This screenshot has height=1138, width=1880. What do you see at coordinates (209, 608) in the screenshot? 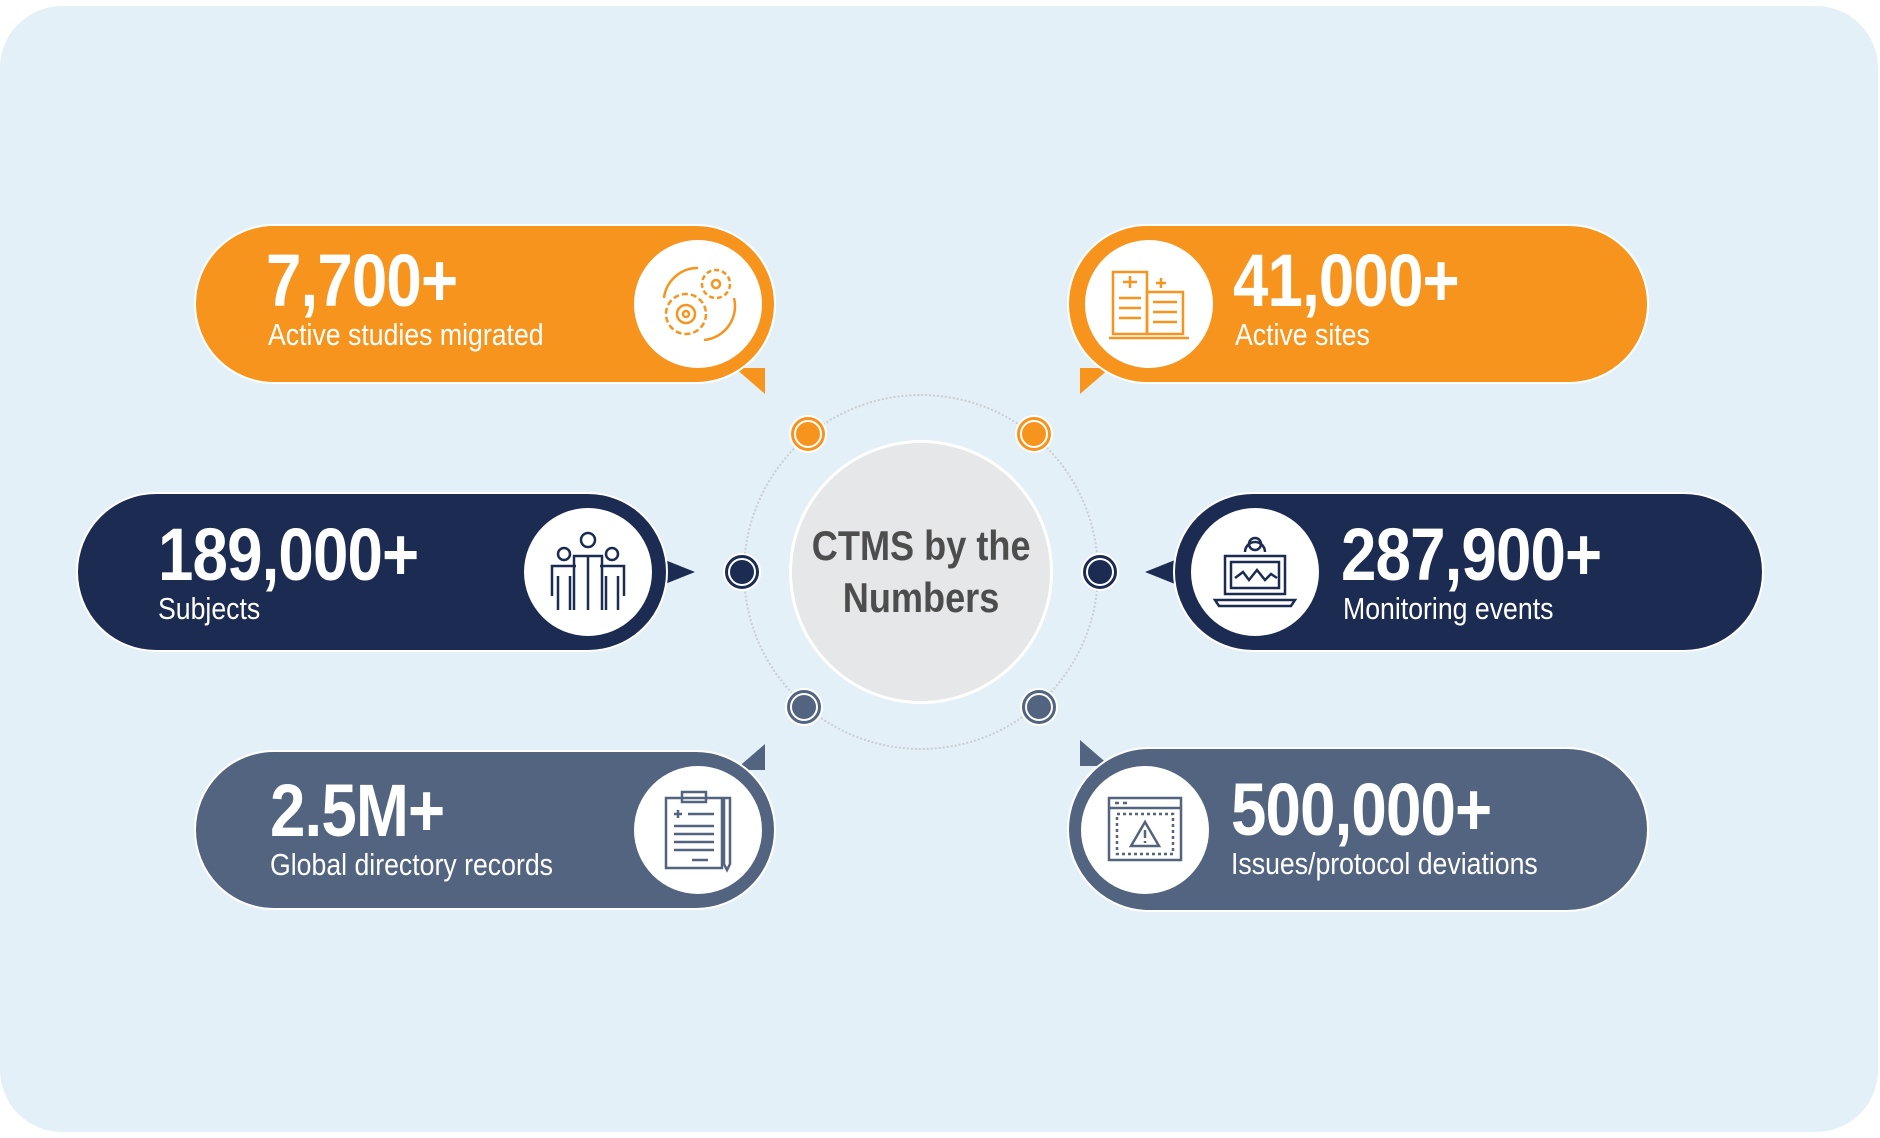
I see `stat-label: Subjects` at bounding box center [209, 608].